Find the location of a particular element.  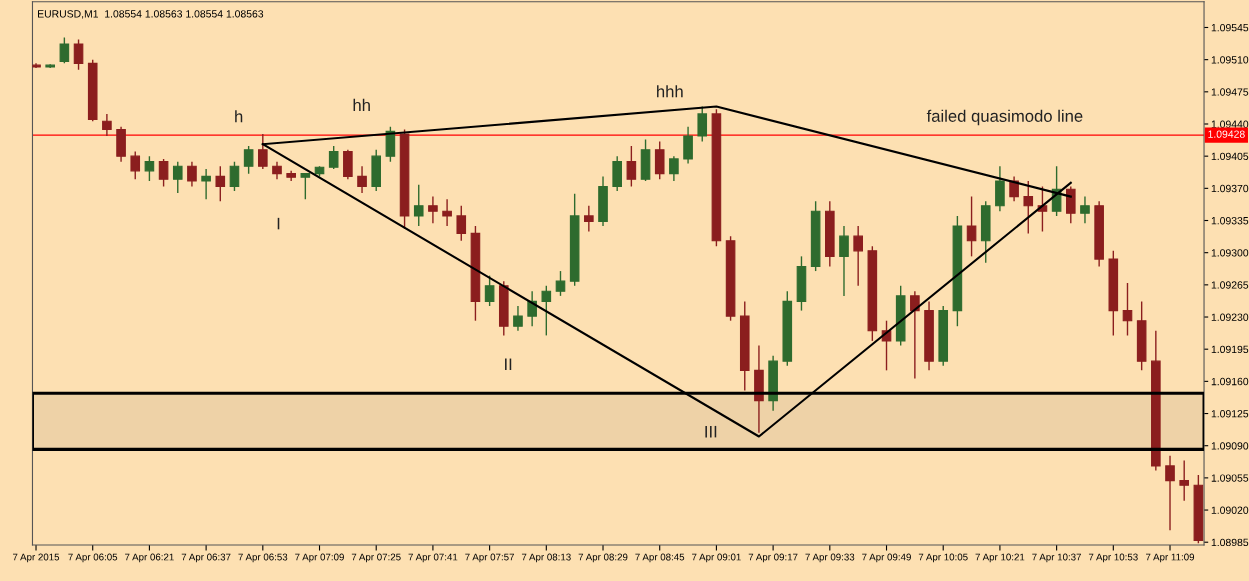

y-tick-label: 1.09125 is located at coordinates (1230, 414).